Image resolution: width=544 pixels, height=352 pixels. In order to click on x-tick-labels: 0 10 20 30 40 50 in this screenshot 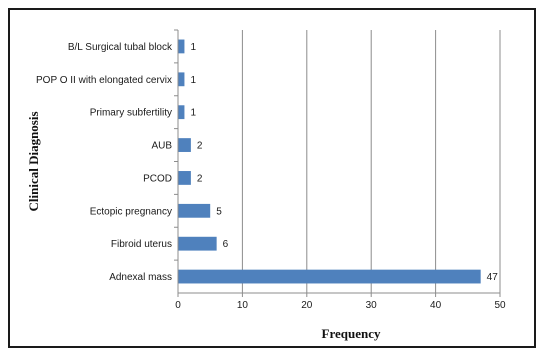, I will do `click(340, 302)`.